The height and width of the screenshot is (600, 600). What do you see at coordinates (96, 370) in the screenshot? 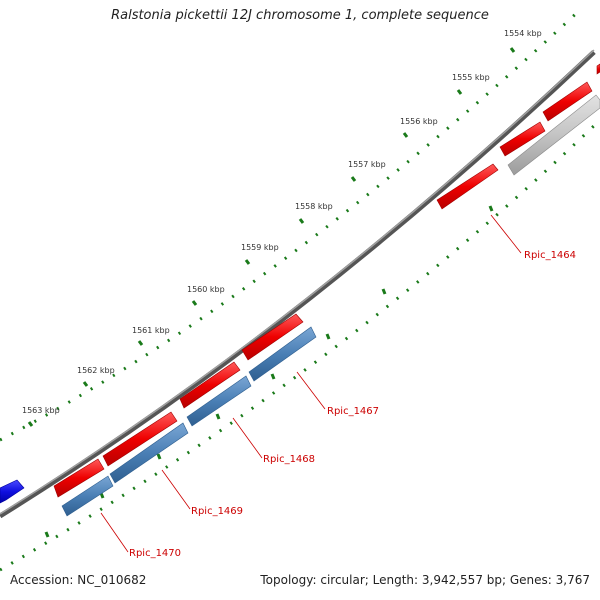
I see `tick-label: 1562 kbp` at bounding box center [96, 370].